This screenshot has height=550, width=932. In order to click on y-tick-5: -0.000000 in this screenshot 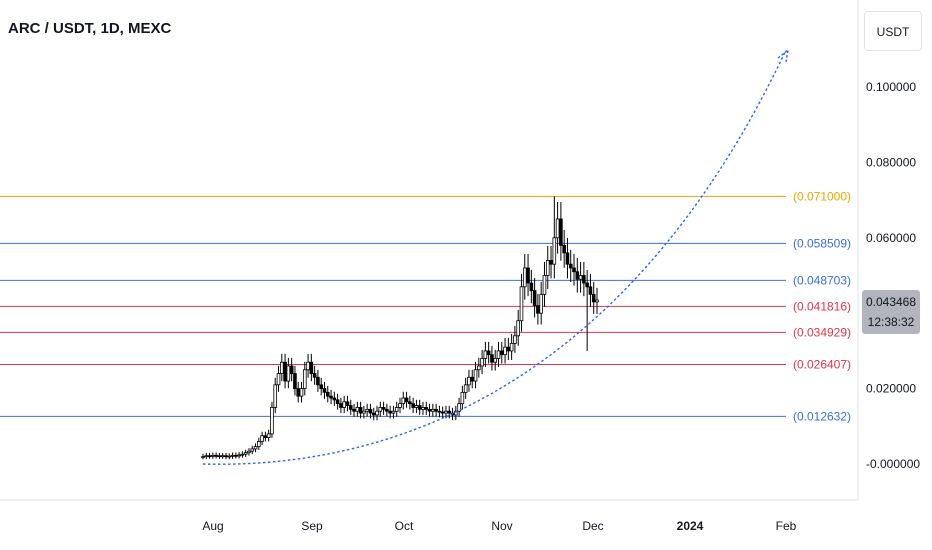, I will do `click(893, 464)`.